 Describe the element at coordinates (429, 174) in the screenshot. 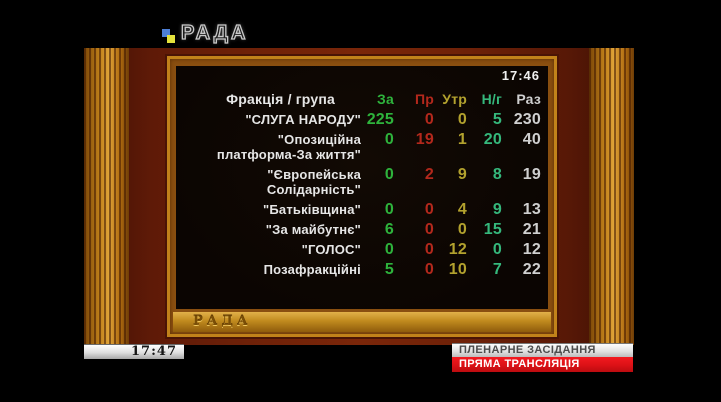

I see `vote-value-cell: 2` at that location.